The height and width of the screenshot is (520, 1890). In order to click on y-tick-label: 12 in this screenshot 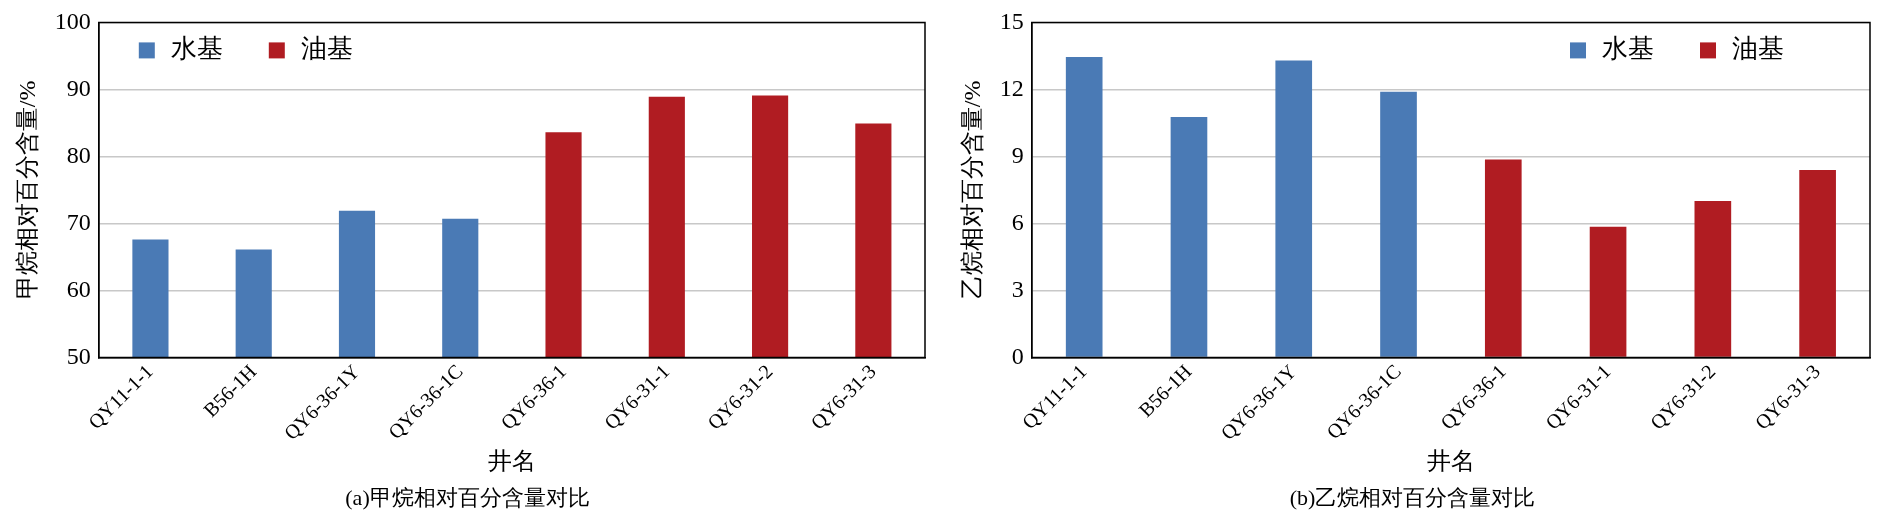, I will do `click(1011, 87)`.